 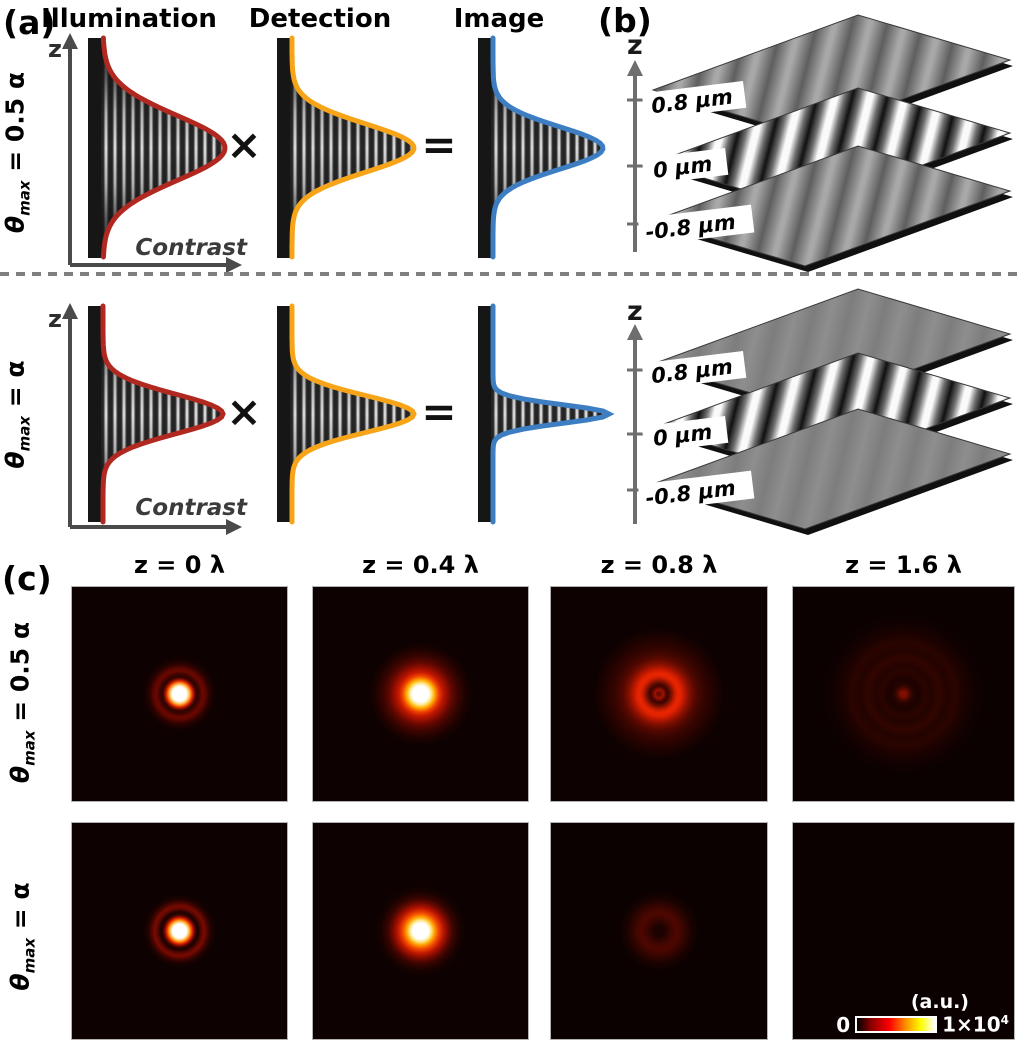 I want to click on colorbar-title: (a.u.), so click(x=939, y=1002).